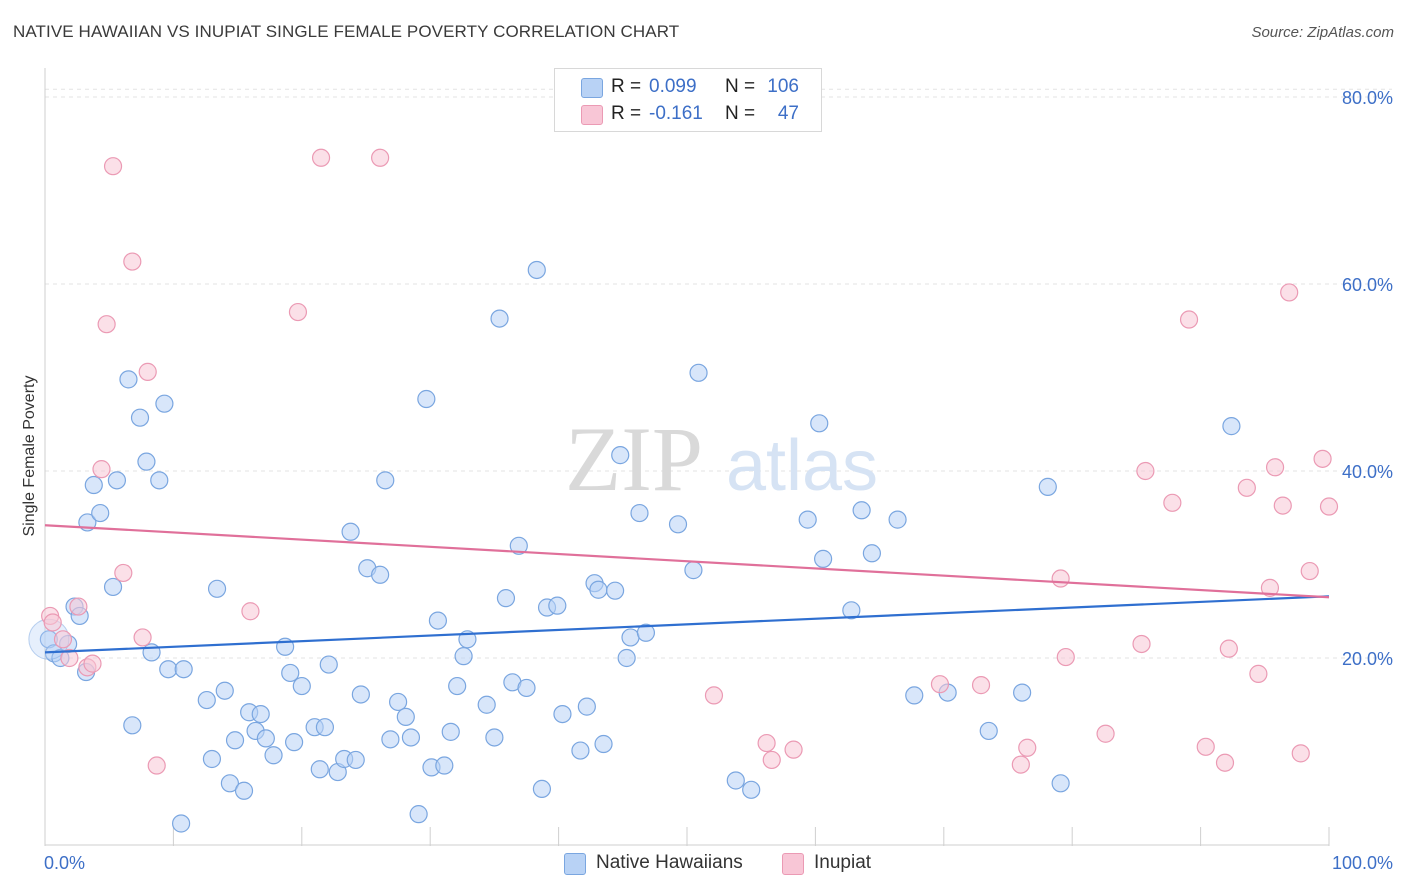 The height and width of the screenshot is (892, 1406). Describe the element at coordinates (592, 88) in the screenshot. I see `legend-swatch-blue` at that location.